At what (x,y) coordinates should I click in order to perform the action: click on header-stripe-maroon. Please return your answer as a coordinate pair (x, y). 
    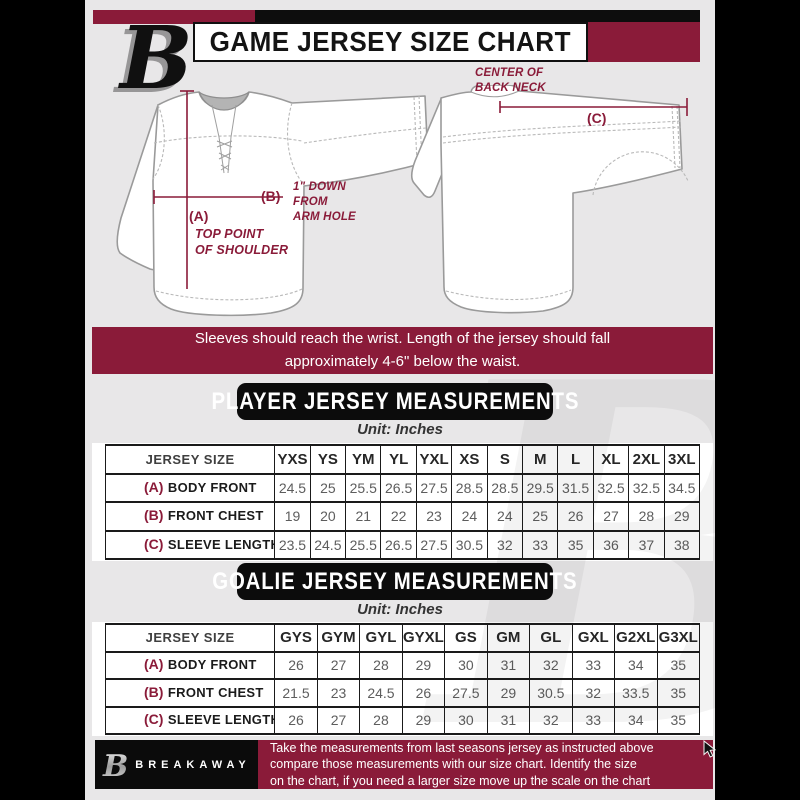
    Looking at the image, I should click on (174, 17).